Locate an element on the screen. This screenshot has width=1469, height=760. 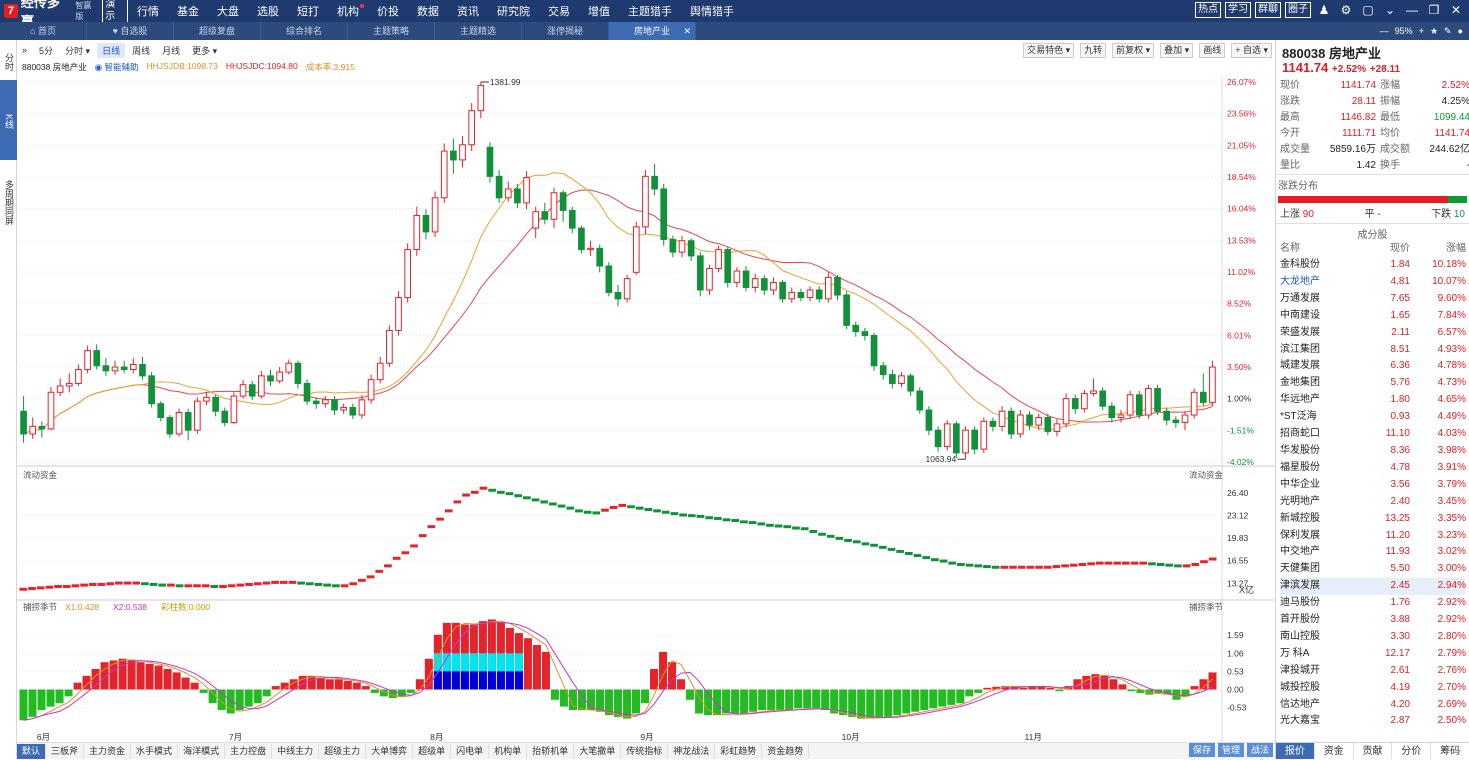
tab: 涨停揭秘 is located at coordinates (565, 31).